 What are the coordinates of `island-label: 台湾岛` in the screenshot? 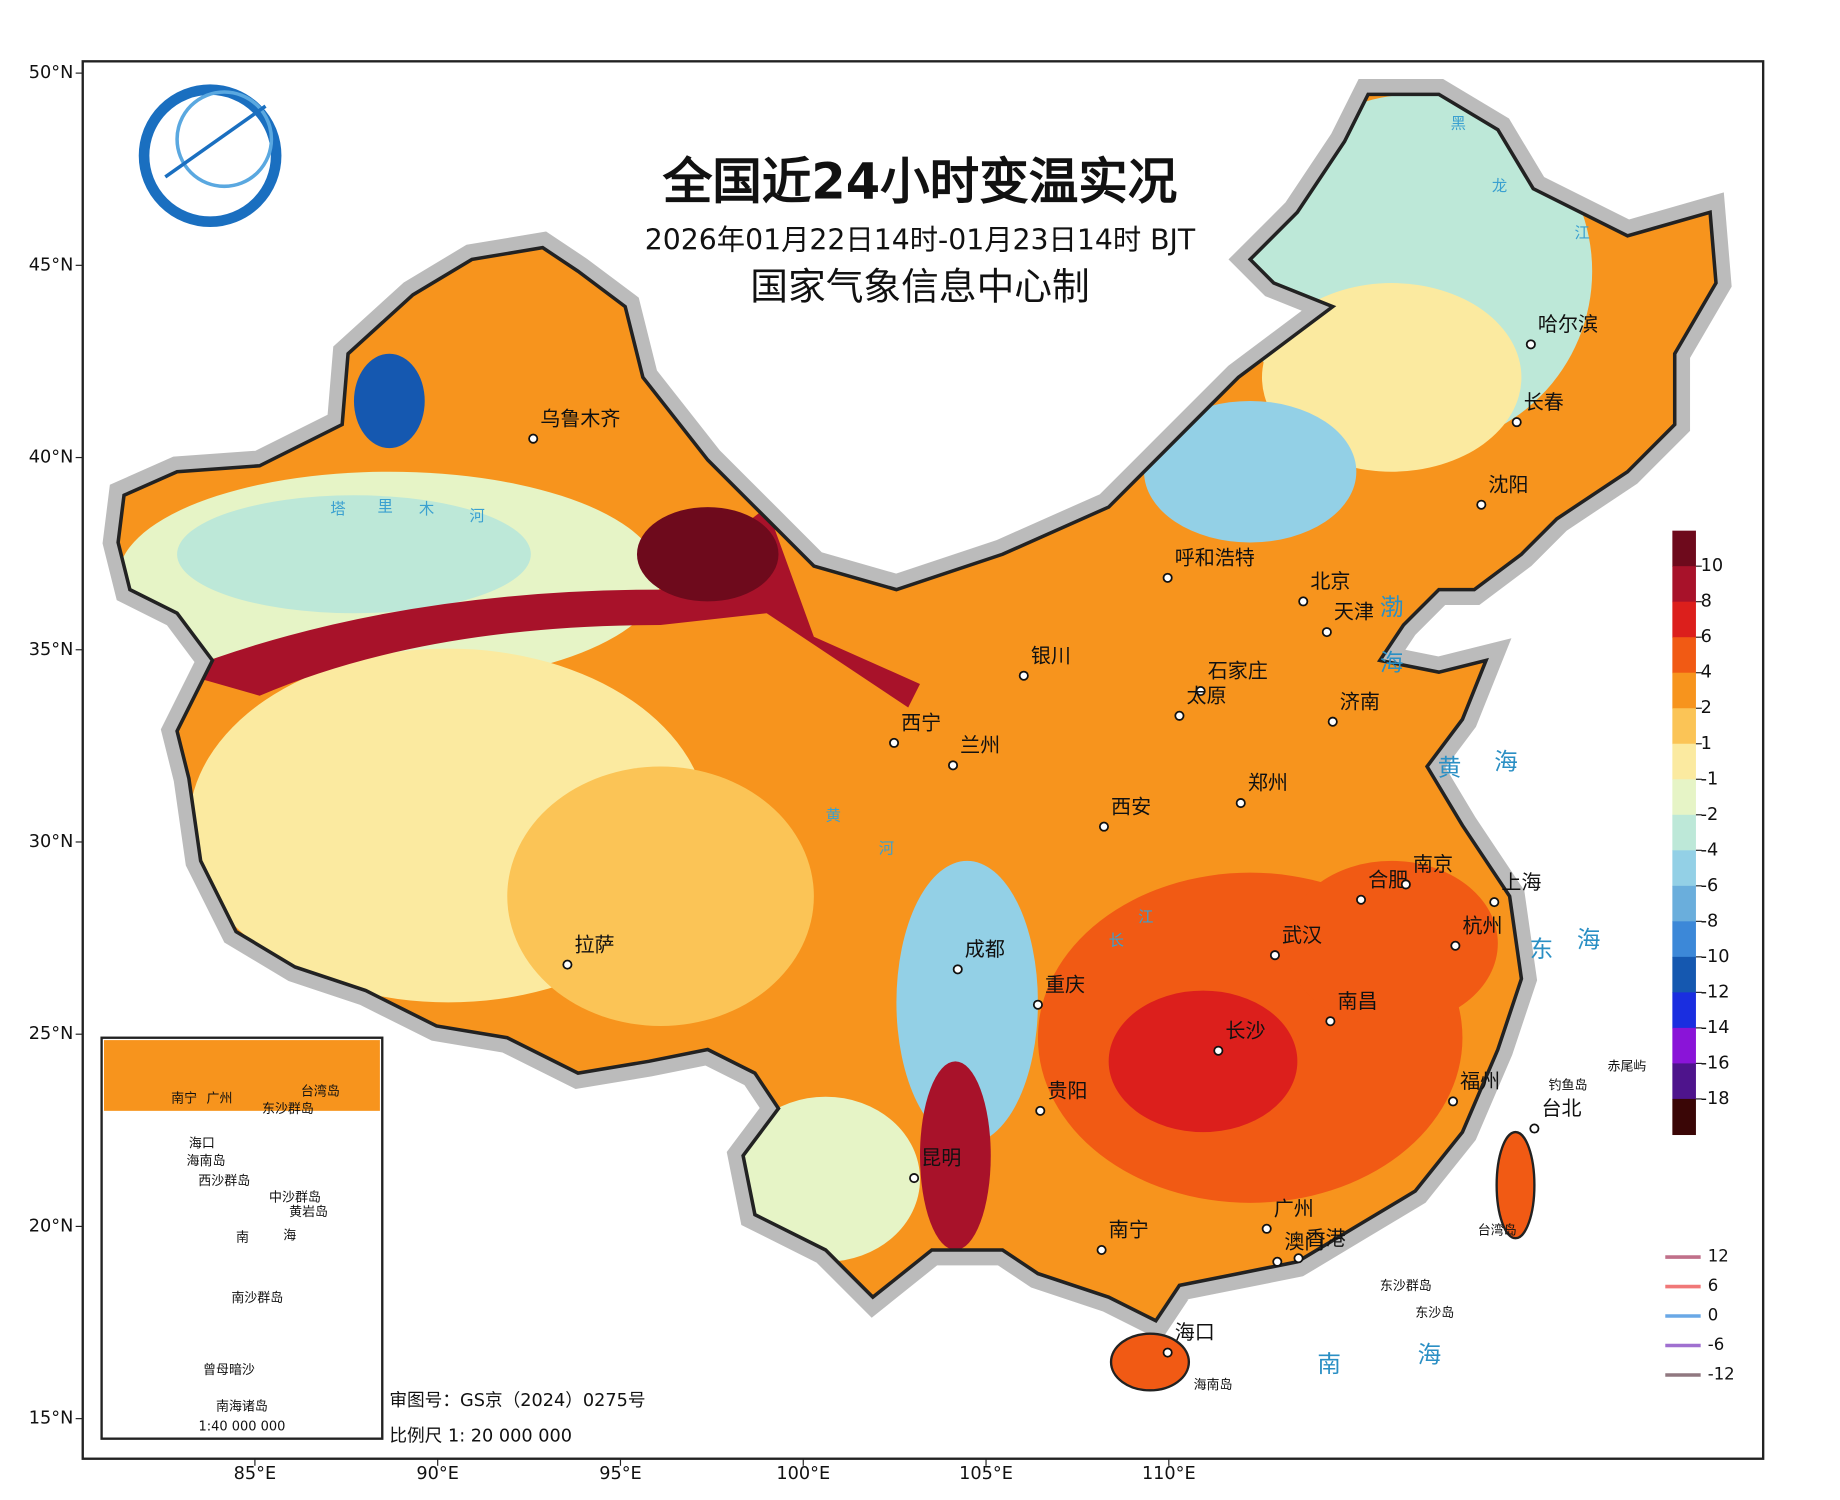 It's located at (1497, 1231).